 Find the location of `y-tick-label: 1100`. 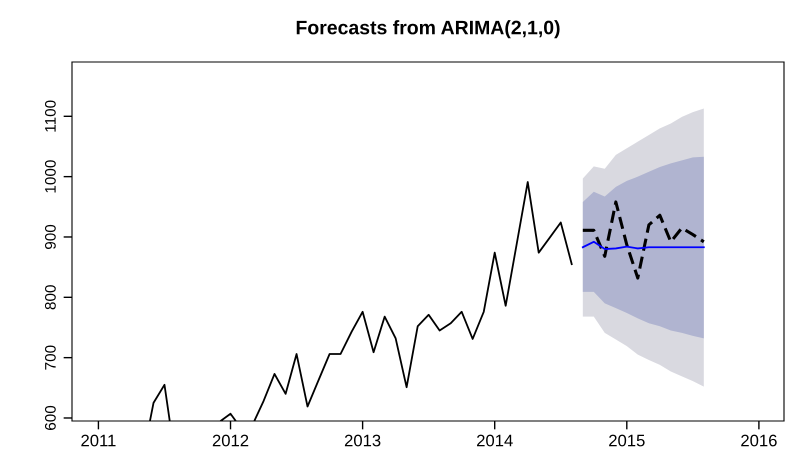

y-tick-label: 1100 is located at coordinates (50, 116).